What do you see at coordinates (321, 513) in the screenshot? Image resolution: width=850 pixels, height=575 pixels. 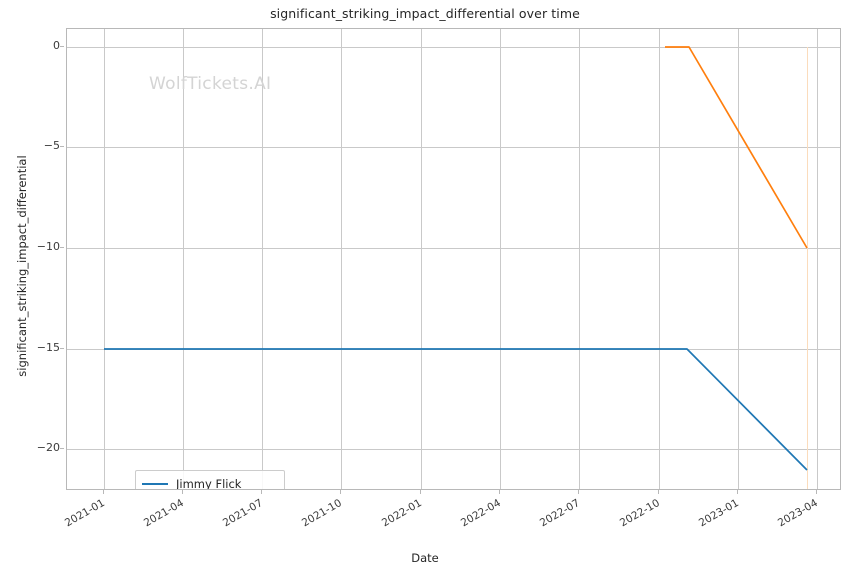 I see `x-tick-label-2021-10: 2021-10` at bounding box center [321, 513].